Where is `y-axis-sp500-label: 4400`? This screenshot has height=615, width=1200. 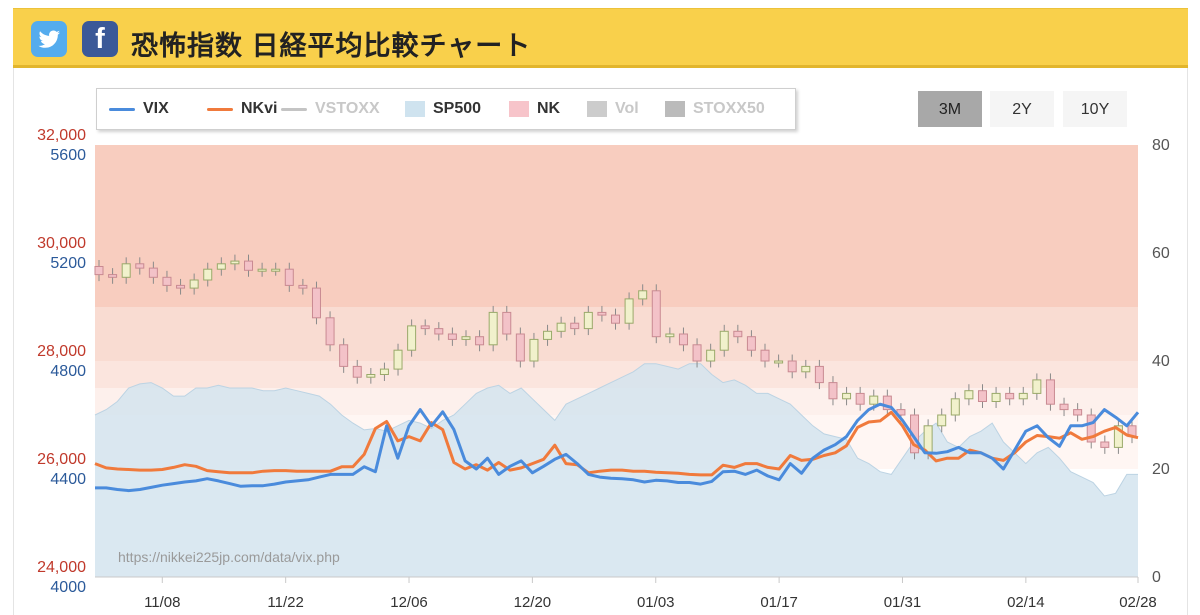
y-axis-sp500-label: 4400 is located at coordinates (68, 479).